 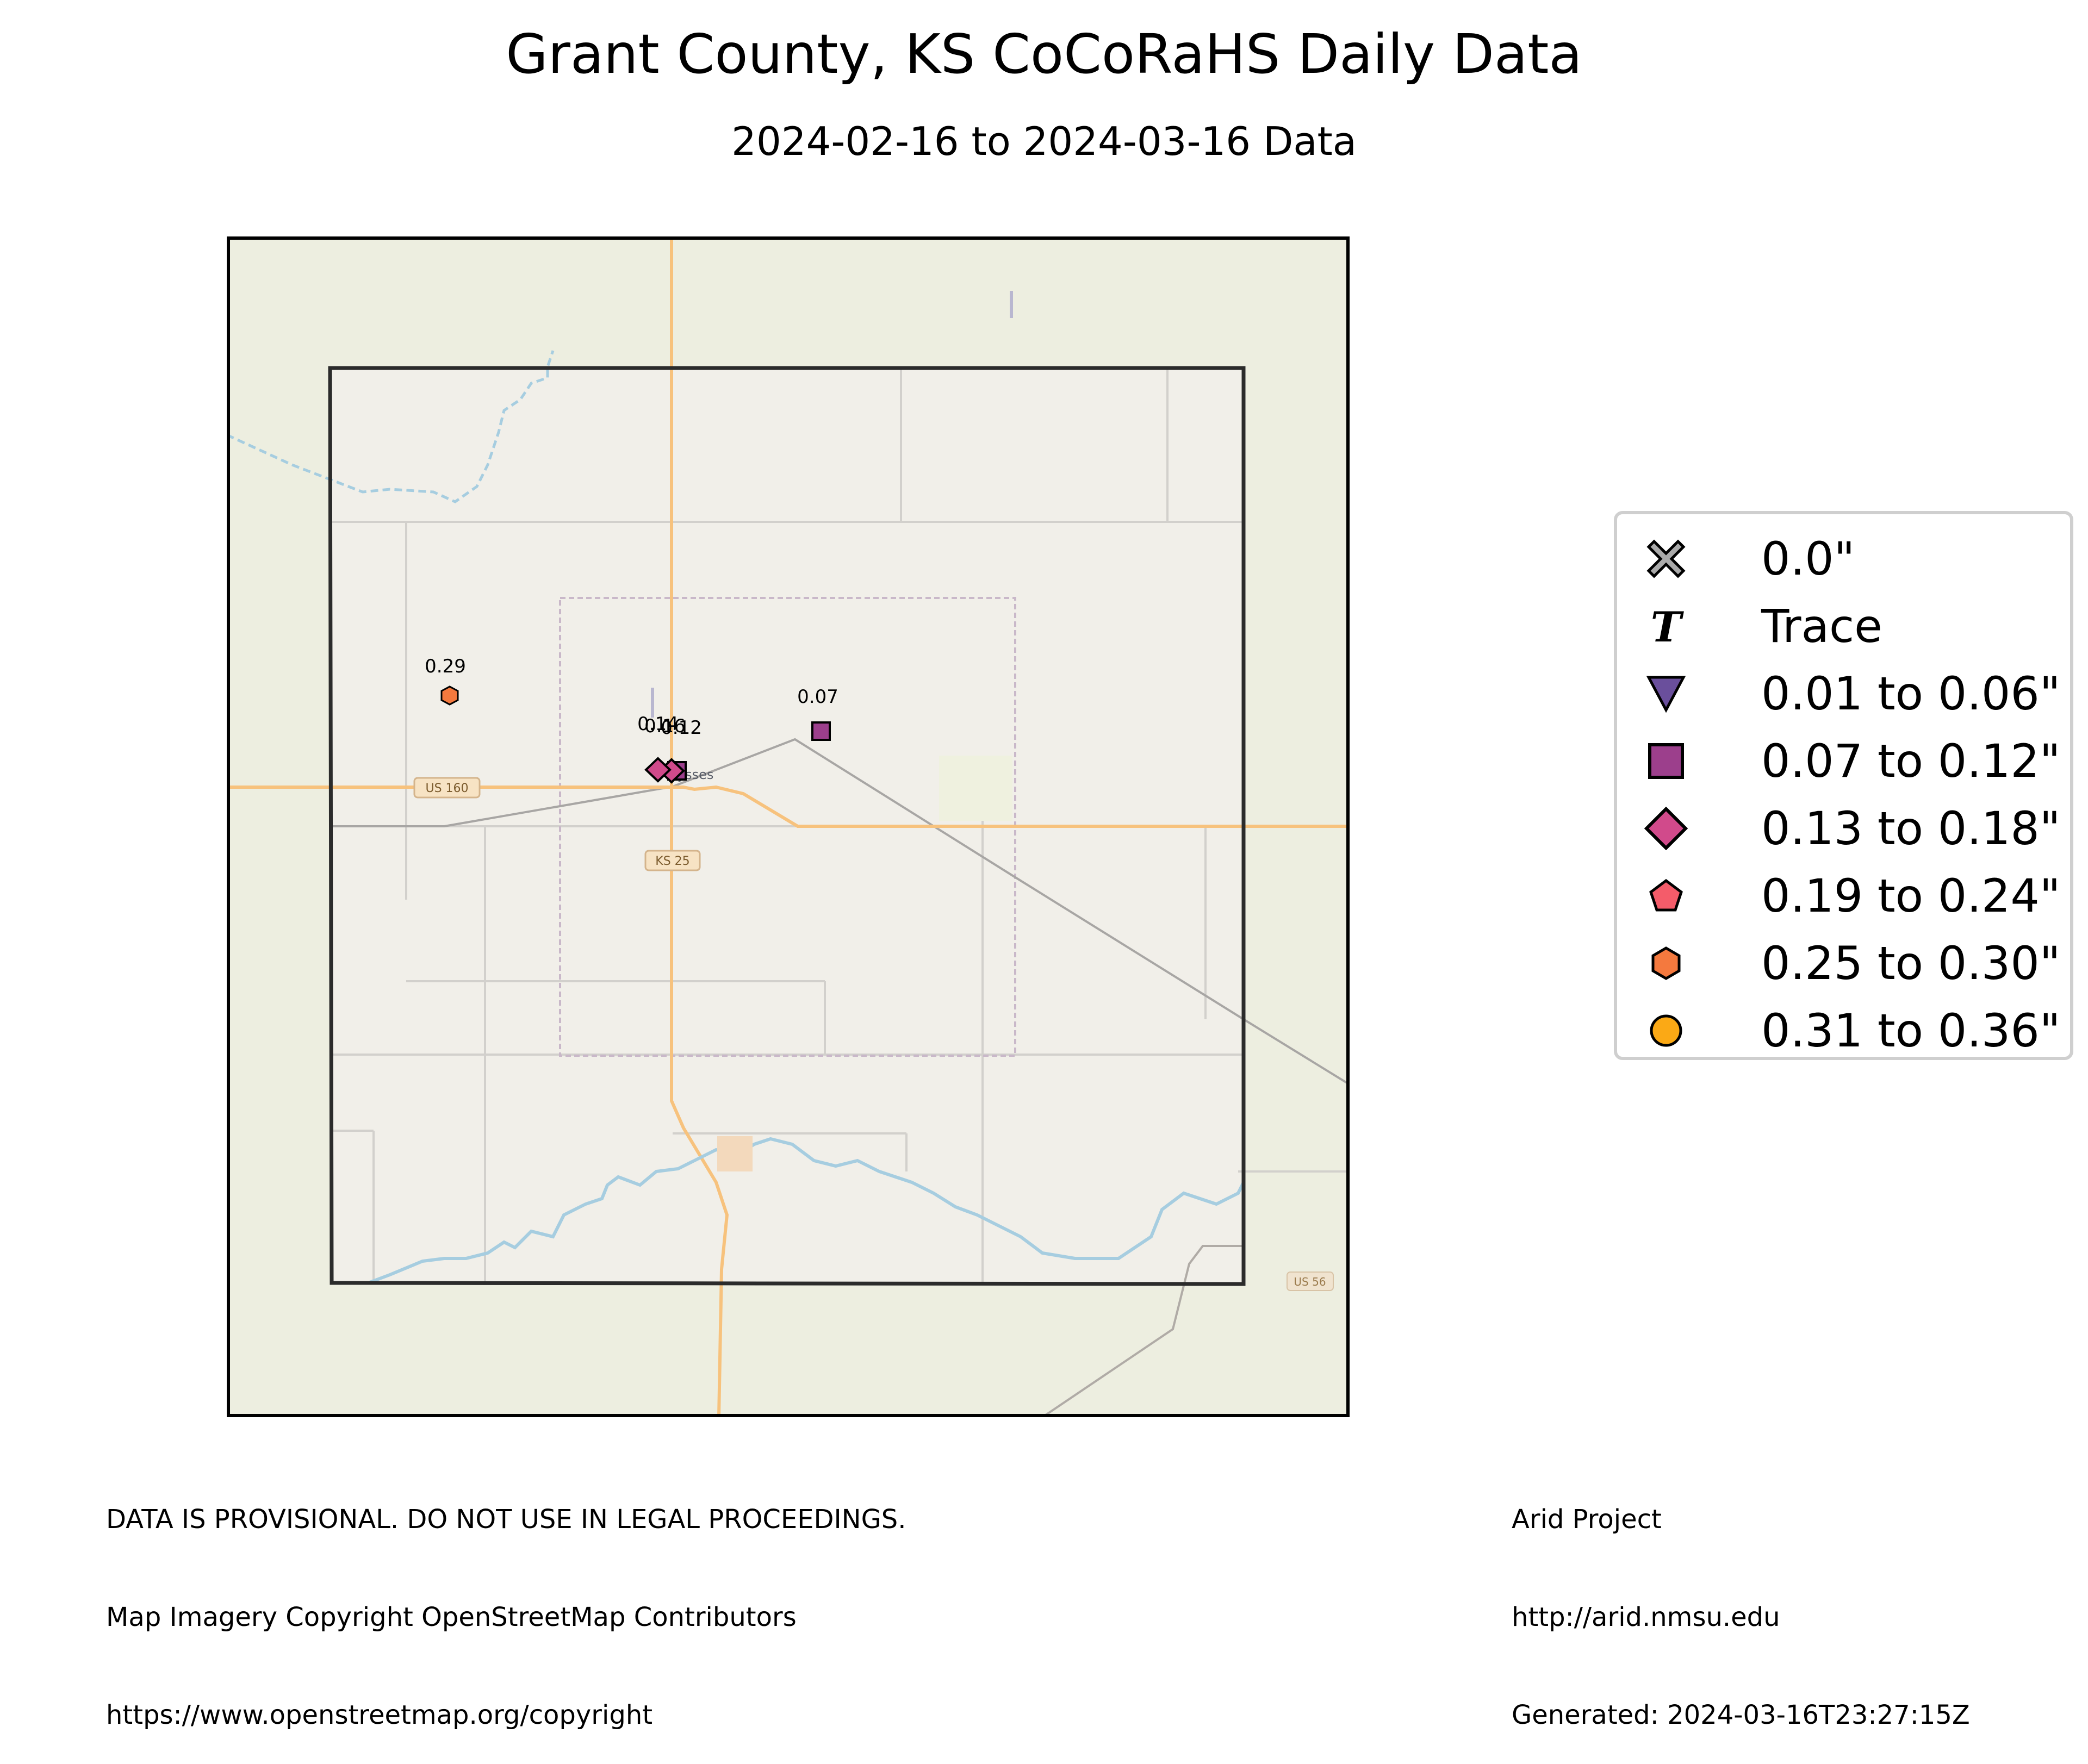 What do you see at coordinates (735, 1153) in the screenshot?
I see `town-lot` at bounding box center [735, 1153].